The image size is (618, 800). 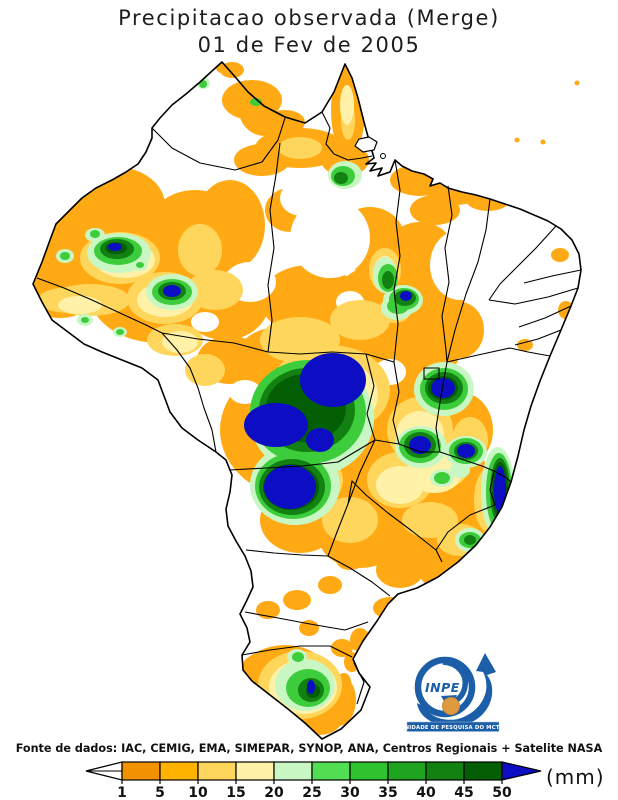 I want to click on legend-swatches, so click(x=312, y=771).